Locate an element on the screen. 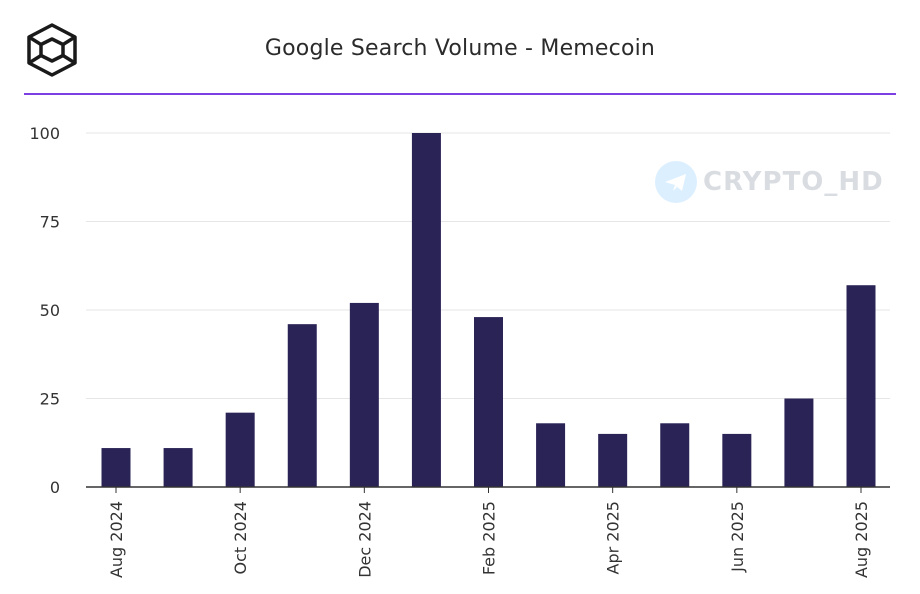 Image resolution: width=920 pixels, height=594 pixels. x-tick-label: Aug 2024 is located at coordinates (116, 539).